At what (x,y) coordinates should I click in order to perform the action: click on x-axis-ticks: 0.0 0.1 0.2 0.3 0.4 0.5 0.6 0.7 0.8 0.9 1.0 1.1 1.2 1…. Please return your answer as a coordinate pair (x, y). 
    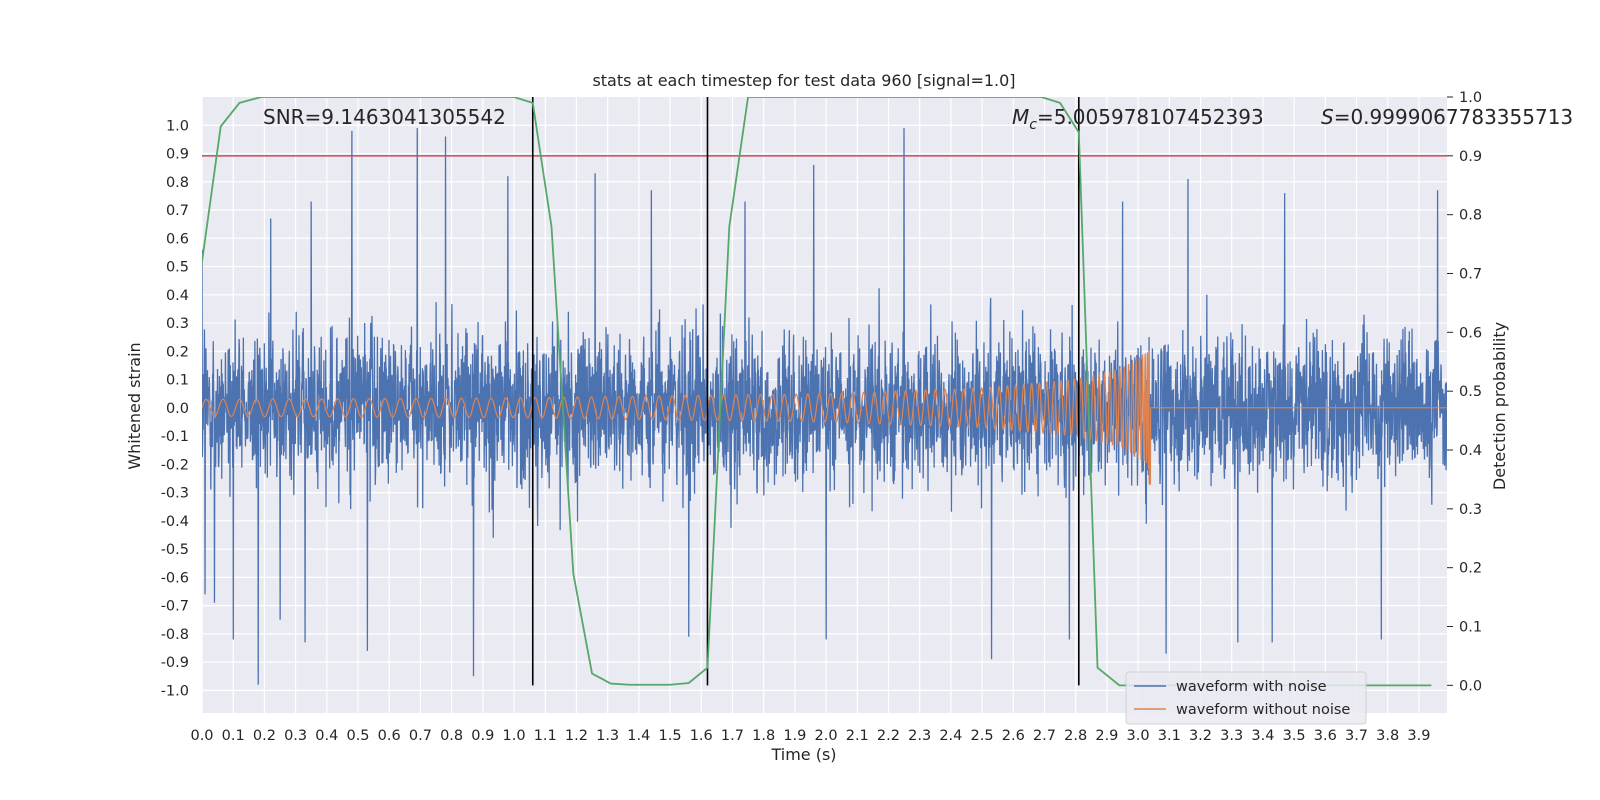
    Looking at the image, I should click on (810, 736).